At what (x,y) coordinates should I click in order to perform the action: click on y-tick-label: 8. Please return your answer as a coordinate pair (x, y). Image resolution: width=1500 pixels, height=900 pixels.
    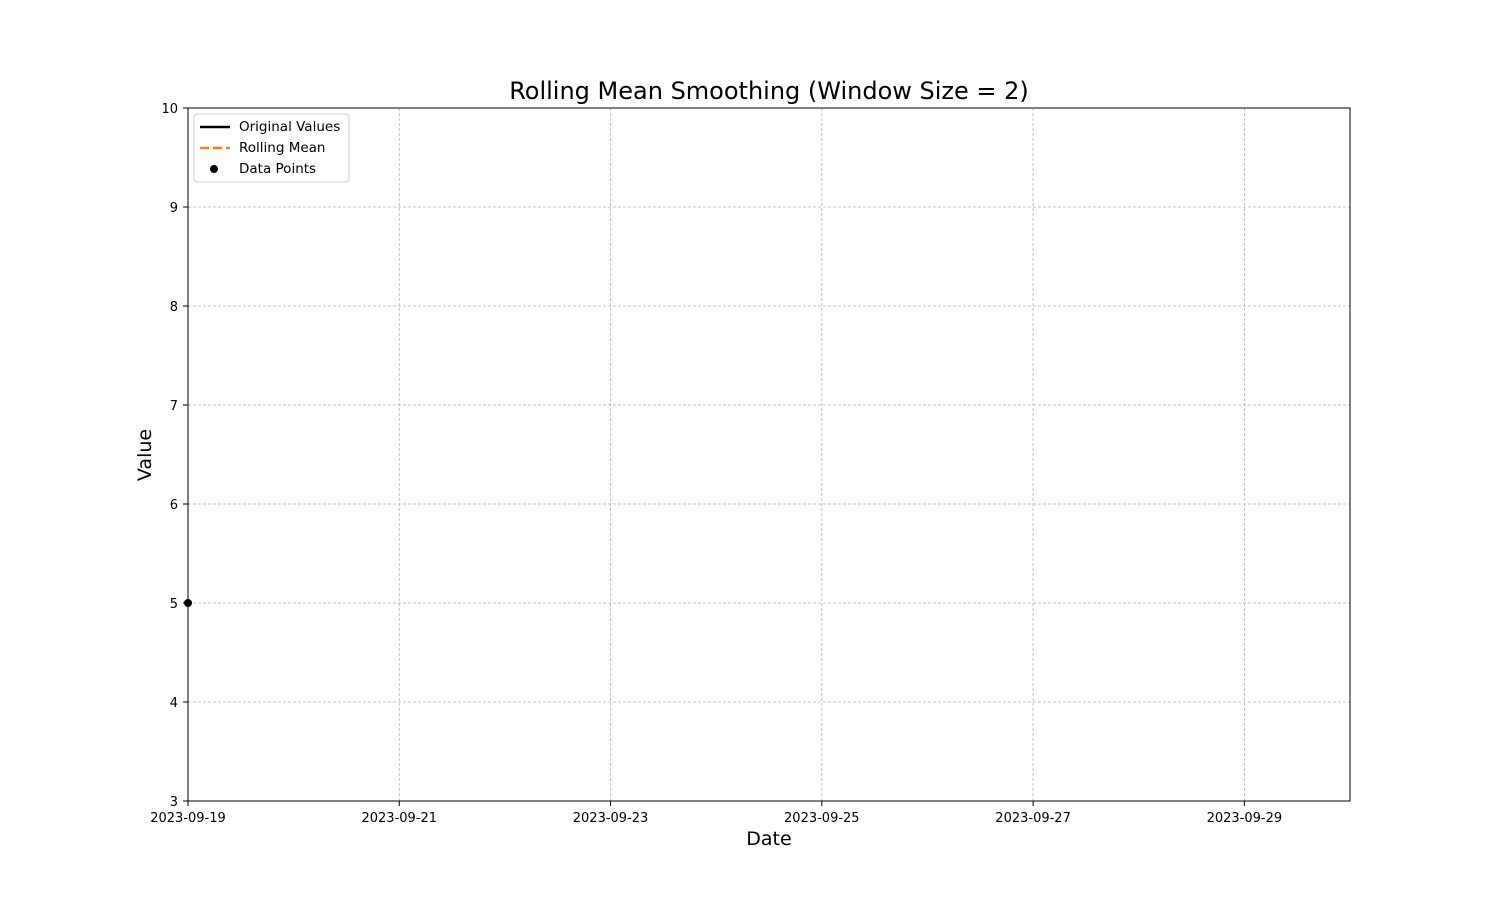
    Looking at the image, I should click on (174, 307).